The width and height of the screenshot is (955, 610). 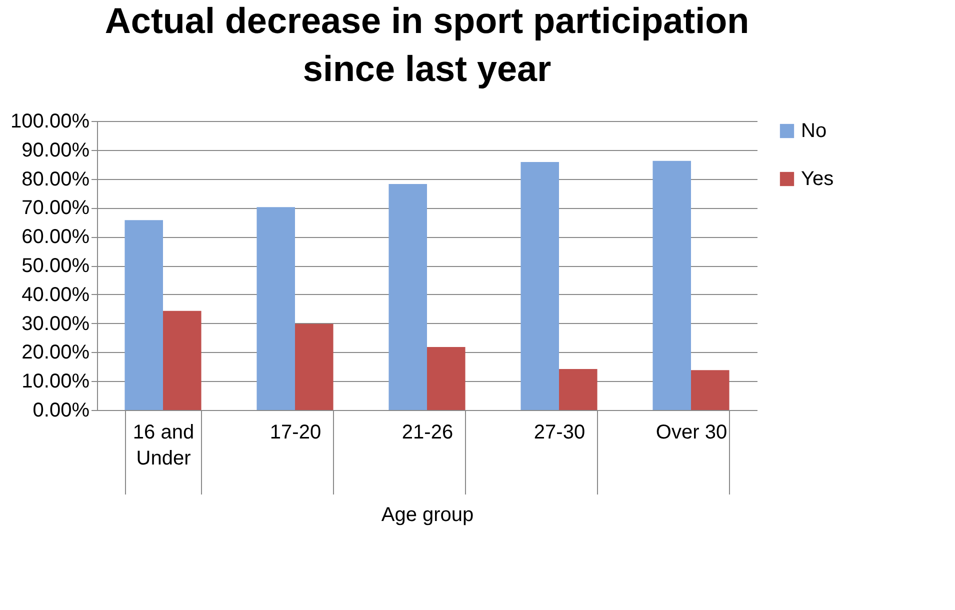 What do you see at coordinates (56, 266) in the screenshot?
I see `y-tick-label: 50.00%` at bounding box center [56, 266].